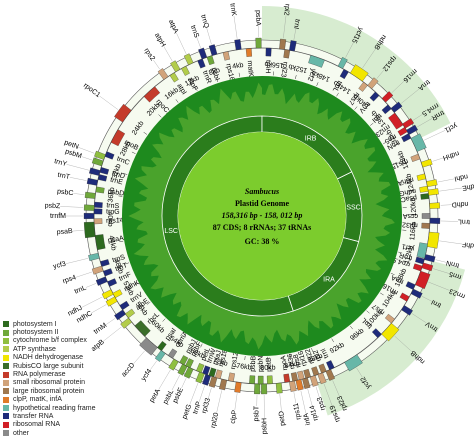  I want to click on legend-item: clpP, matK, infA, so click(58, 400).